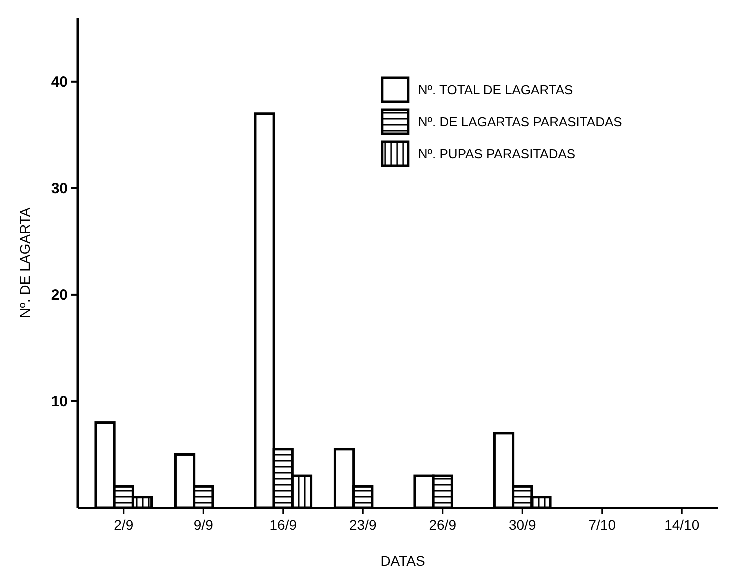  What do you see at coordinates (204, 525) in the screenshot?
I see `x-tick-label: 9/9` at bounding box center [204, 525].